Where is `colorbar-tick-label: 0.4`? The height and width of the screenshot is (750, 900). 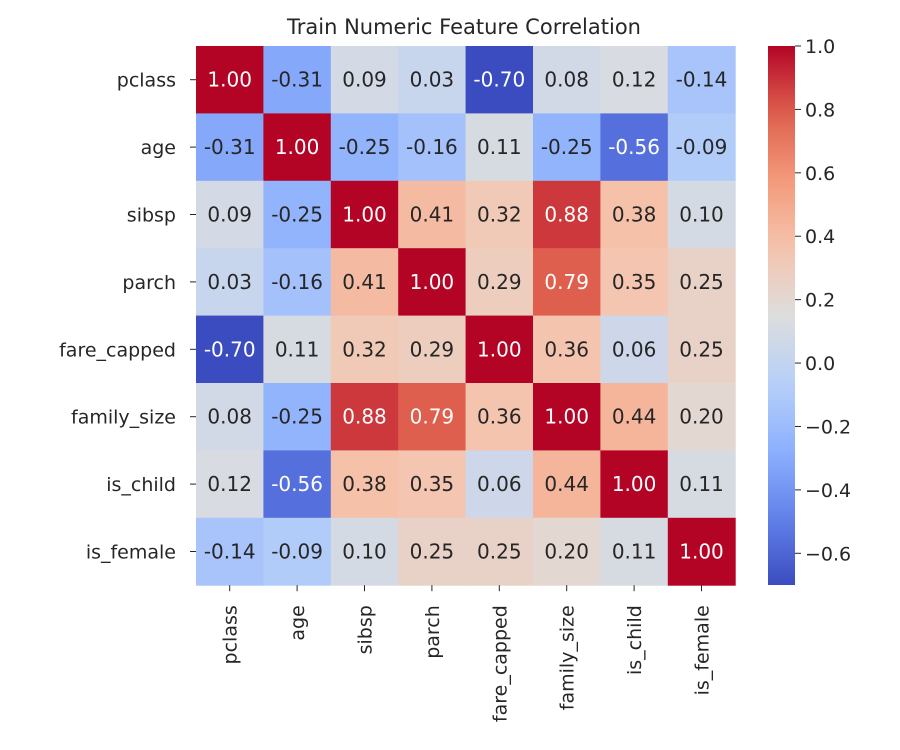
colorbar-tick-label: 0.4 is located at coordinates (820, 237).